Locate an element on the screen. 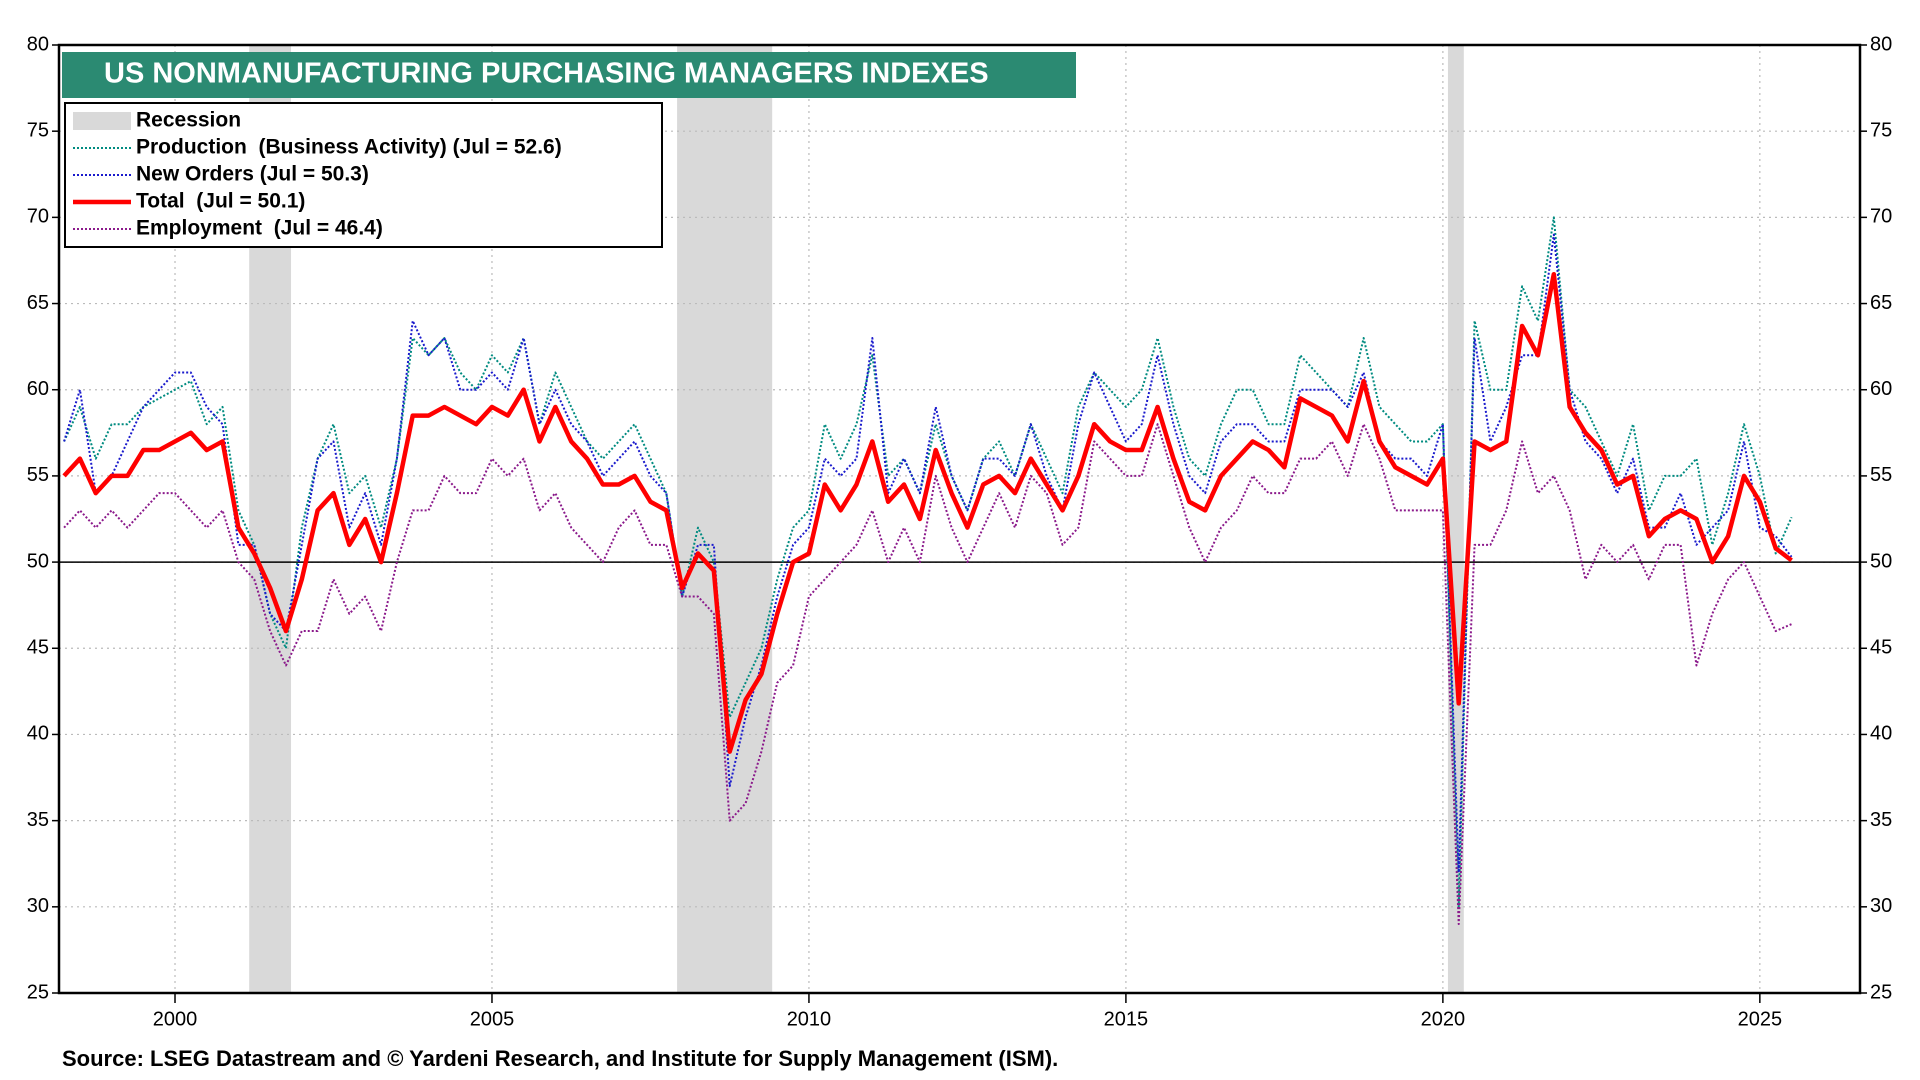  y-tick-label: 60 is located at coordinates (38, 389).